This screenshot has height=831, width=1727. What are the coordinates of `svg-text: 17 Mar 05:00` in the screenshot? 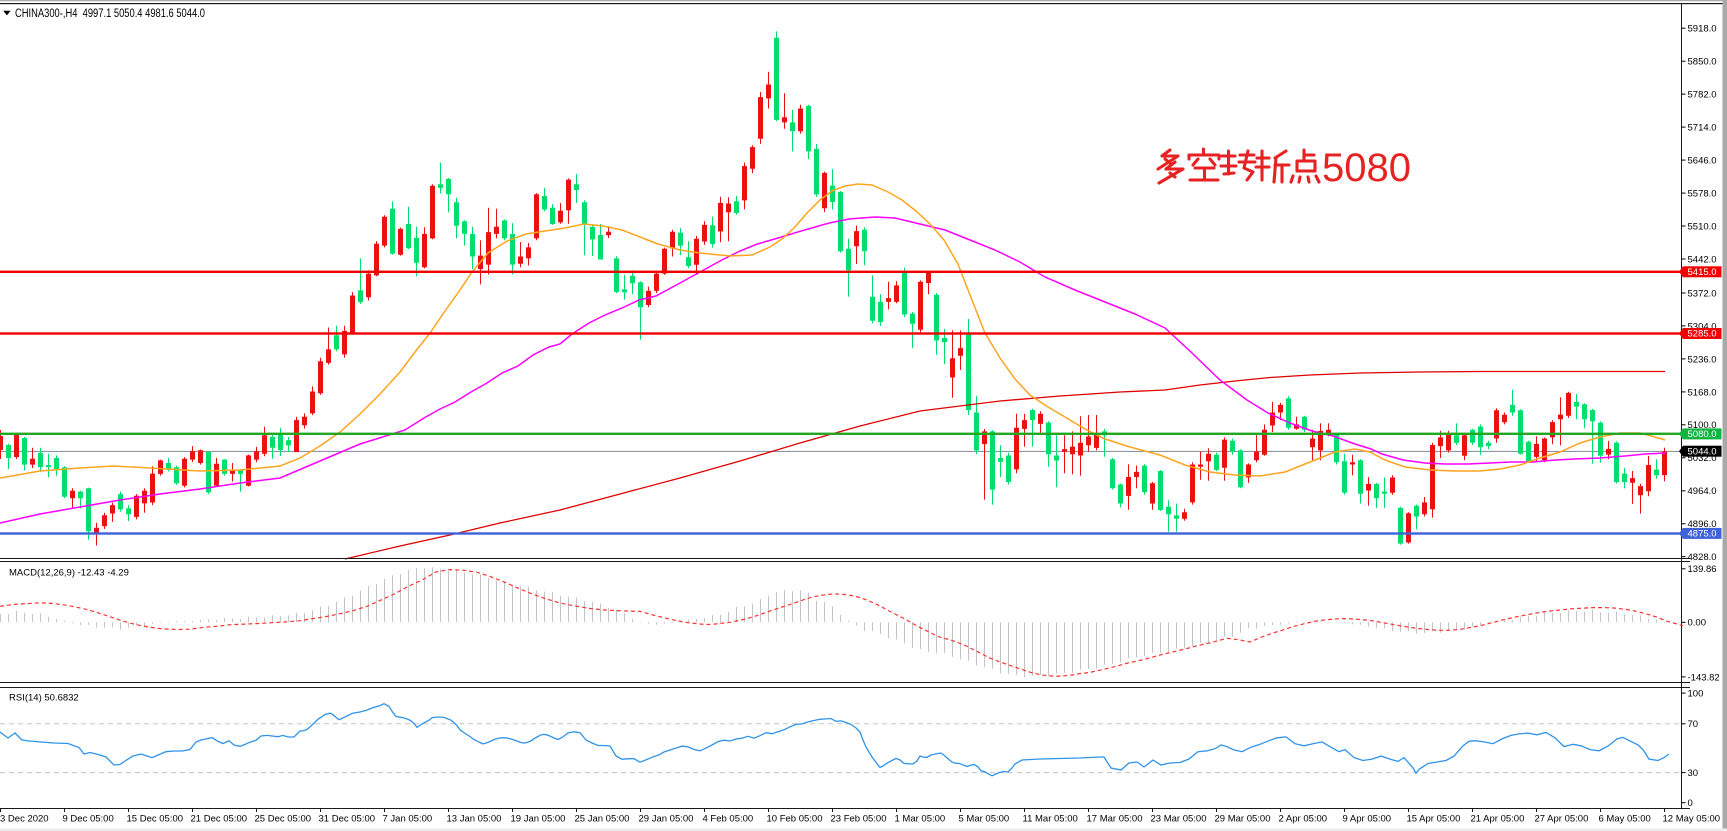 It's located at (1115, 819).